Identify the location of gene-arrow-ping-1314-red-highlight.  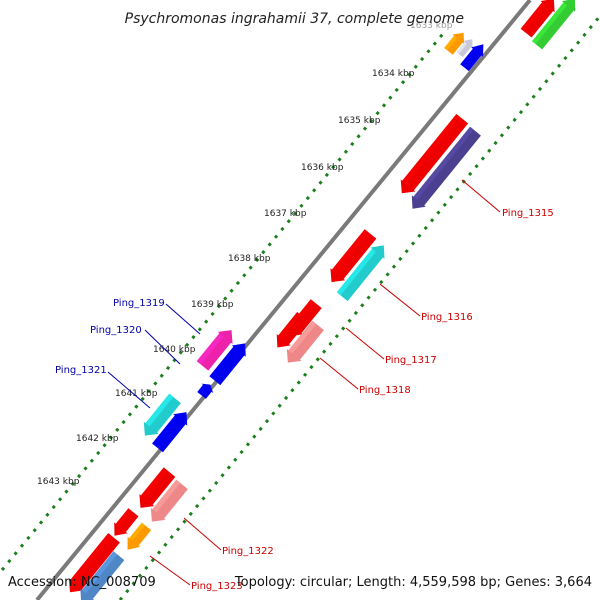
(533, 17).